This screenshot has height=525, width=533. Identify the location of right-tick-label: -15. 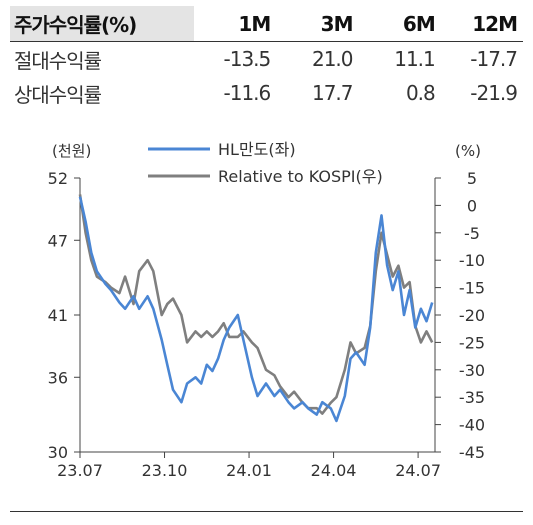
(472, 288).